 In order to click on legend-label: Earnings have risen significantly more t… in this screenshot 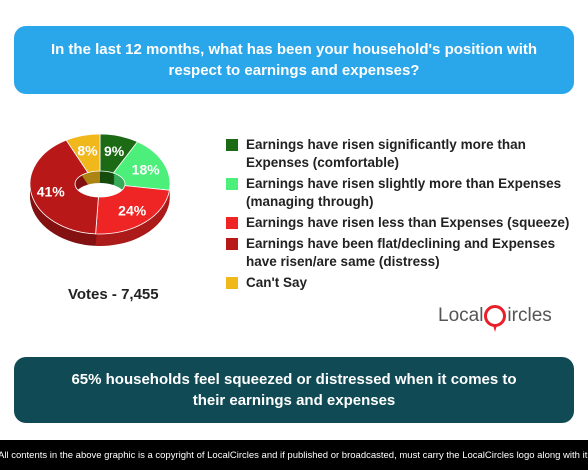, I will do `click(386, 153)`.